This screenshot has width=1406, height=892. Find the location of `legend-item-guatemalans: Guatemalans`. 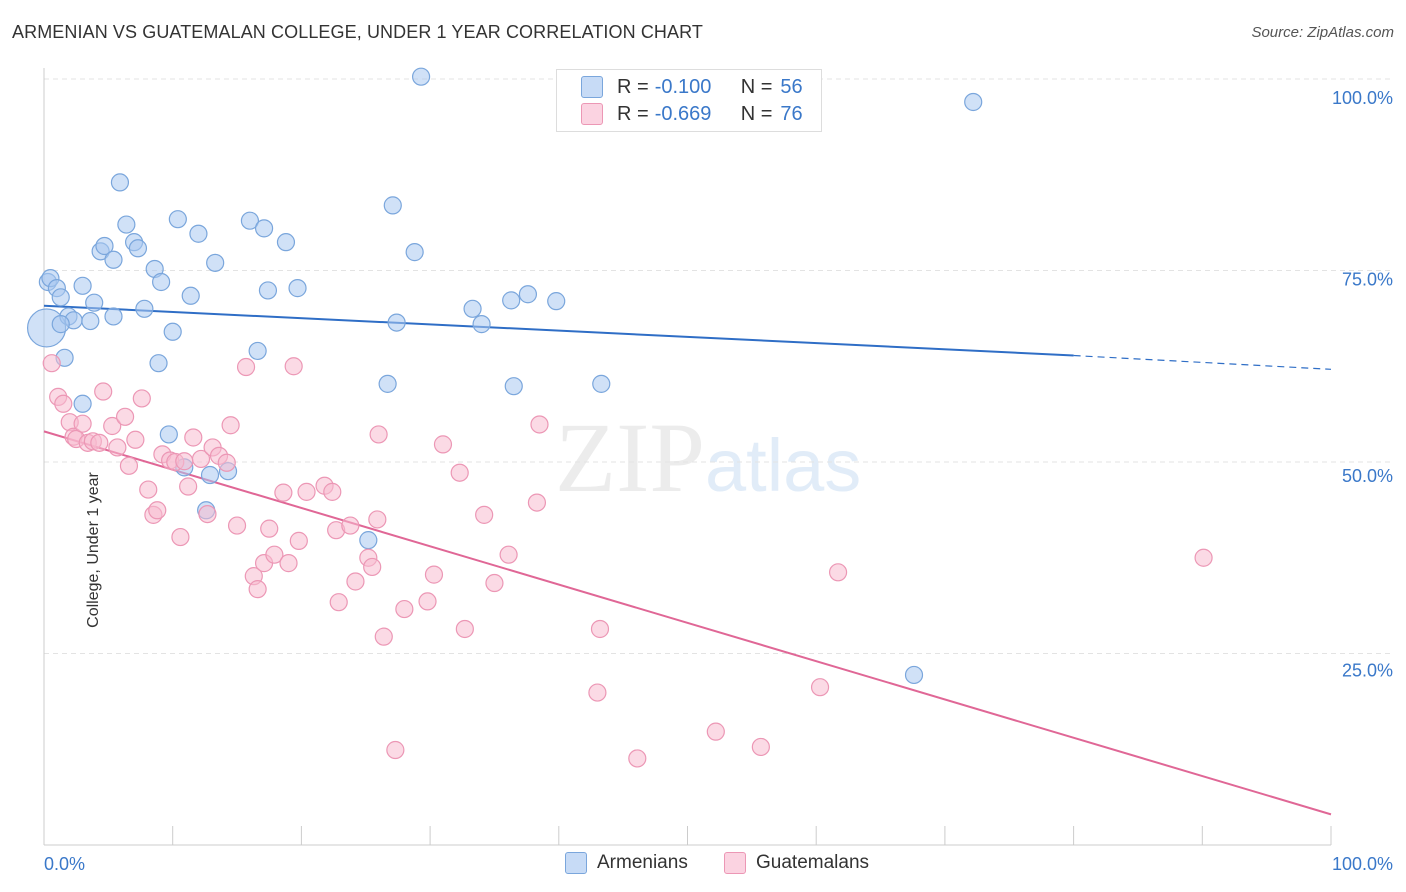

legend-item-guatemalans: Guatemalans is located at coordinates (796, 863).